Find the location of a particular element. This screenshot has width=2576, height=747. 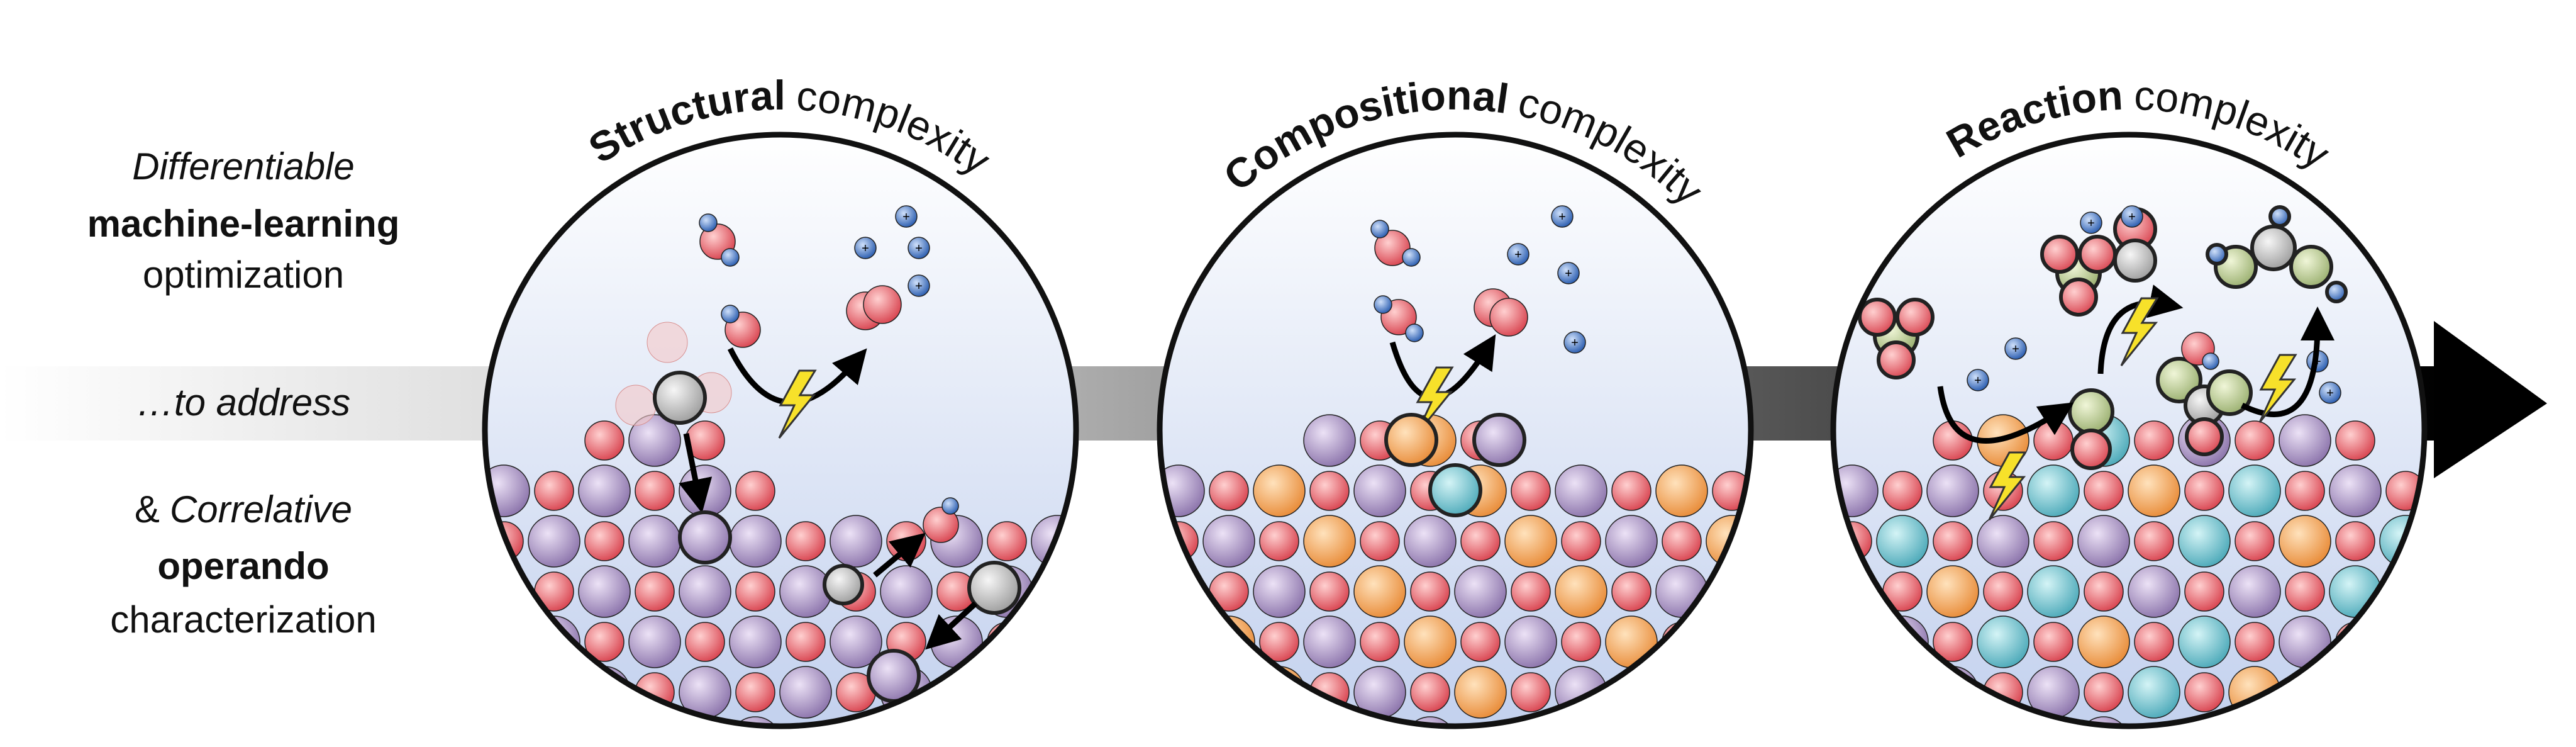

ghost-atom is located at coordinates (636, 405).